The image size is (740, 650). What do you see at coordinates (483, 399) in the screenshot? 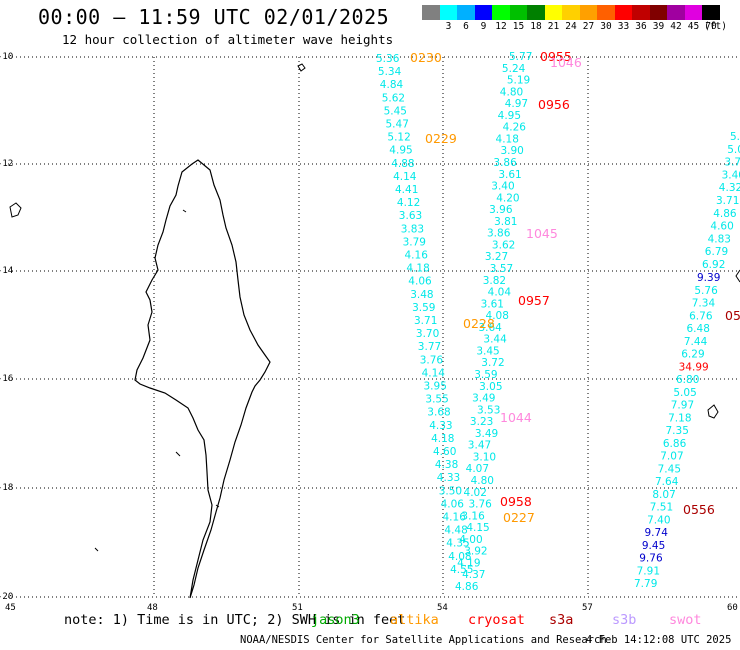
I see `swh-value-label: 3.49` at bounding box center [483, 399].